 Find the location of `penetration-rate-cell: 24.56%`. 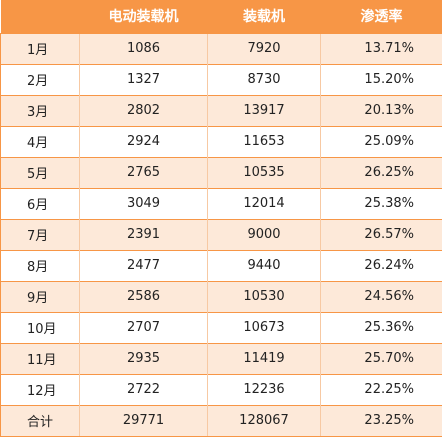

penetration-rate-cell: 24.56% is located at coordinates (381, 296).